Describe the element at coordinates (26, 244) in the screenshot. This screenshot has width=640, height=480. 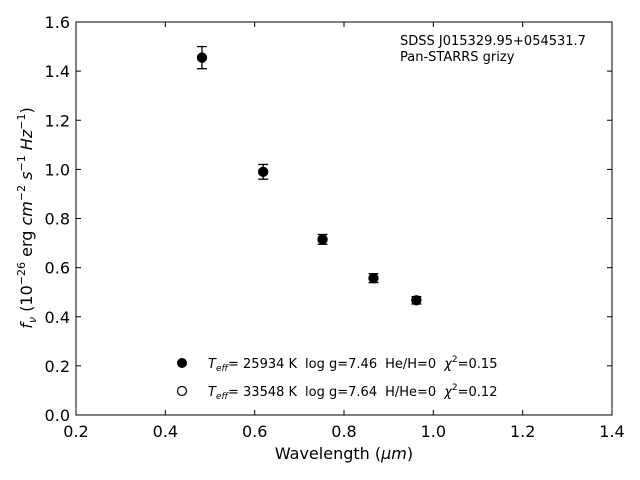
I see `y-axis-label-unit: erg` at that location.